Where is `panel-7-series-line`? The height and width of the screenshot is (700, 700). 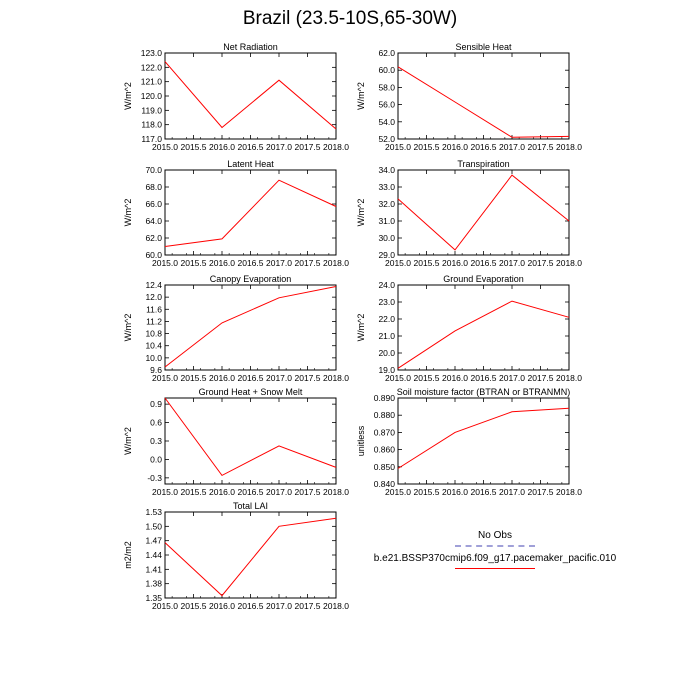 panel-7-series-line is located at coordinates (483, 438).